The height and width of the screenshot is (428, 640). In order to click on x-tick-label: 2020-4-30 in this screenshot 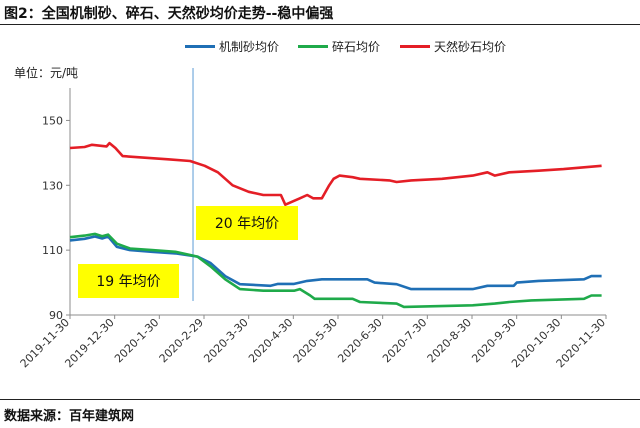, I will do `click(270, 340)`.